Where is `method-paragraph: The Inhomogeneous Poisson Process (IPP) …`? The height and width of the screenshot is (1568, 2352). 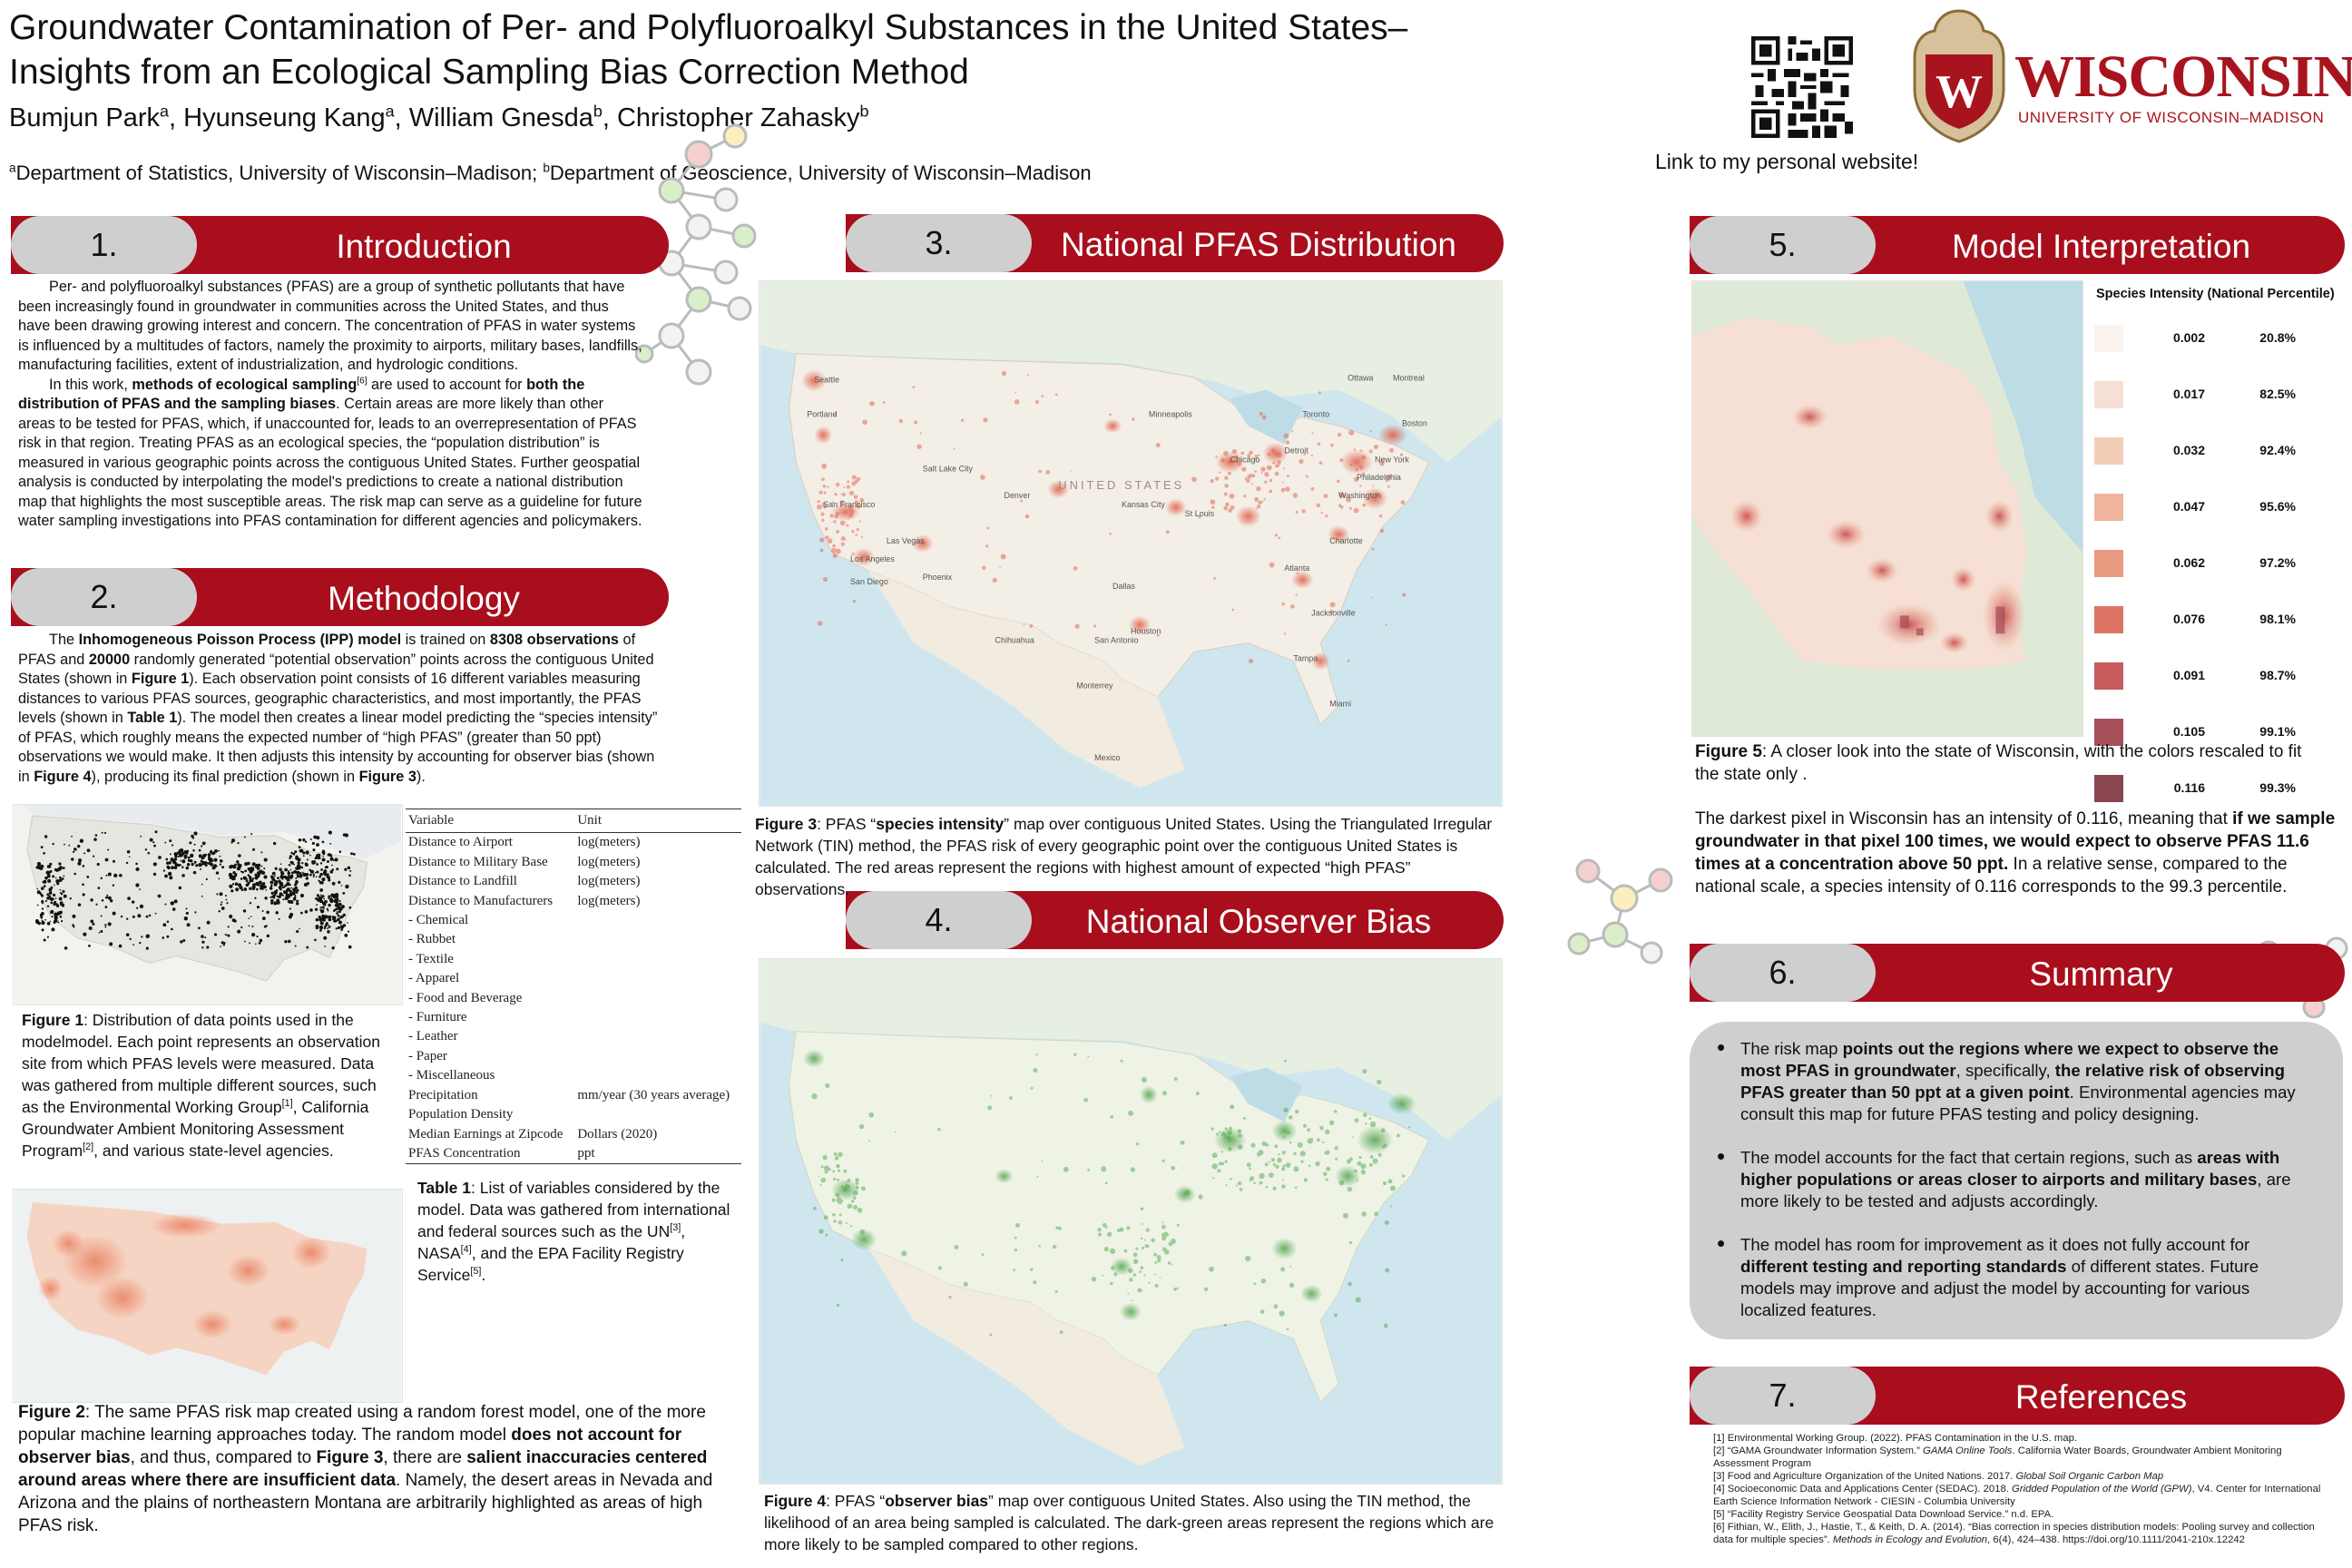
method-paragraph: The Inhomogeneous Poisson Process (IPP) … is located at coordinates (338, 708).